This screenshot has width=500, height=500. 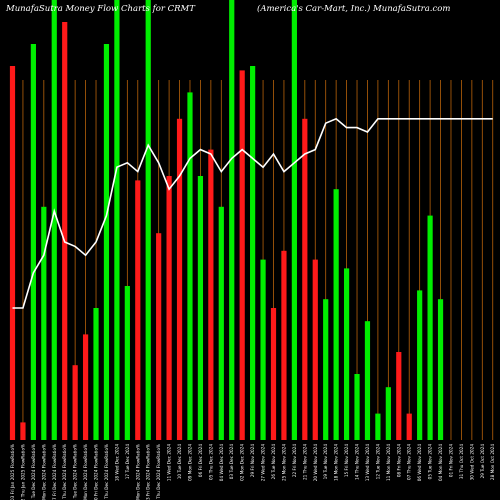 What do you see at coordinates (273, 462) in the screenshot?
I see `x-tick-label: 26 Tue Nov 2024` at bounding box center [273, 462].